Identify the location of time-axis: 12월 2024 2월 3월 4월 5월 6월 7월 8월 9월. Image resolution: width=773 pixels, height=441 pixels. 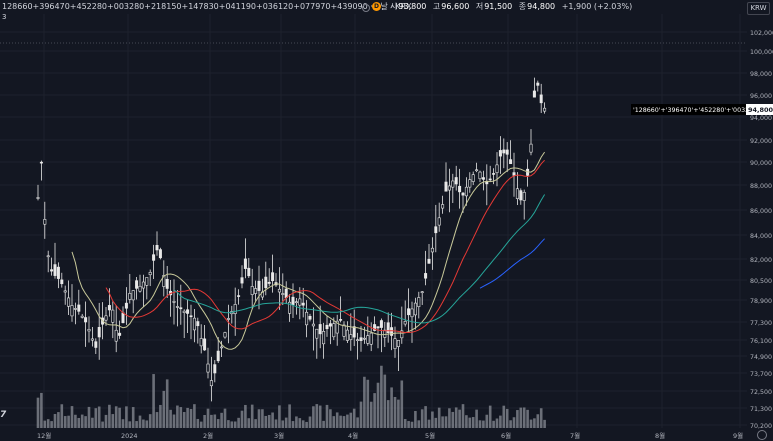
(390, 435).